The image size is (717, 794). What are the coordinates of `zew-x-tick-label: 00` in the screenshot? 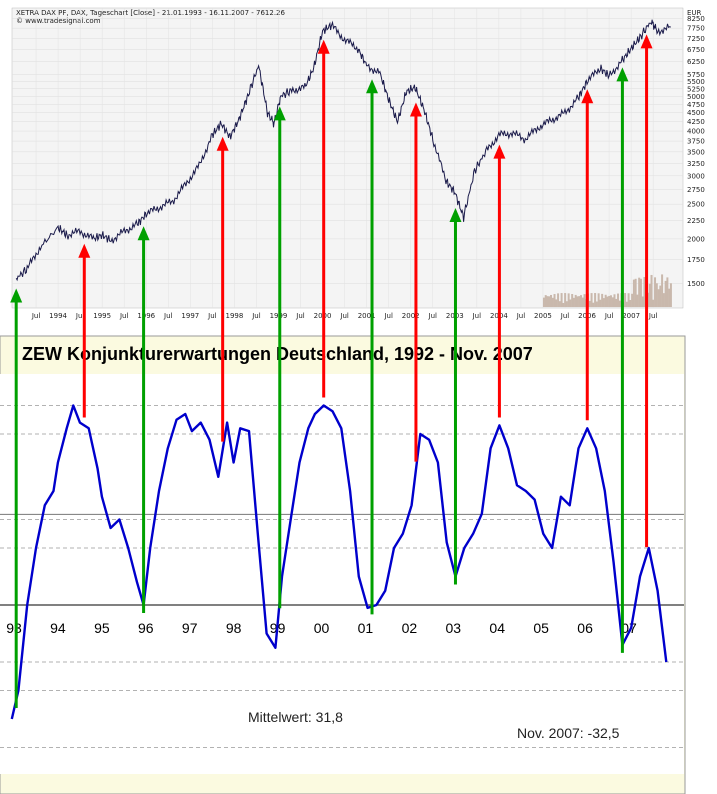 It's located at (322, 628).